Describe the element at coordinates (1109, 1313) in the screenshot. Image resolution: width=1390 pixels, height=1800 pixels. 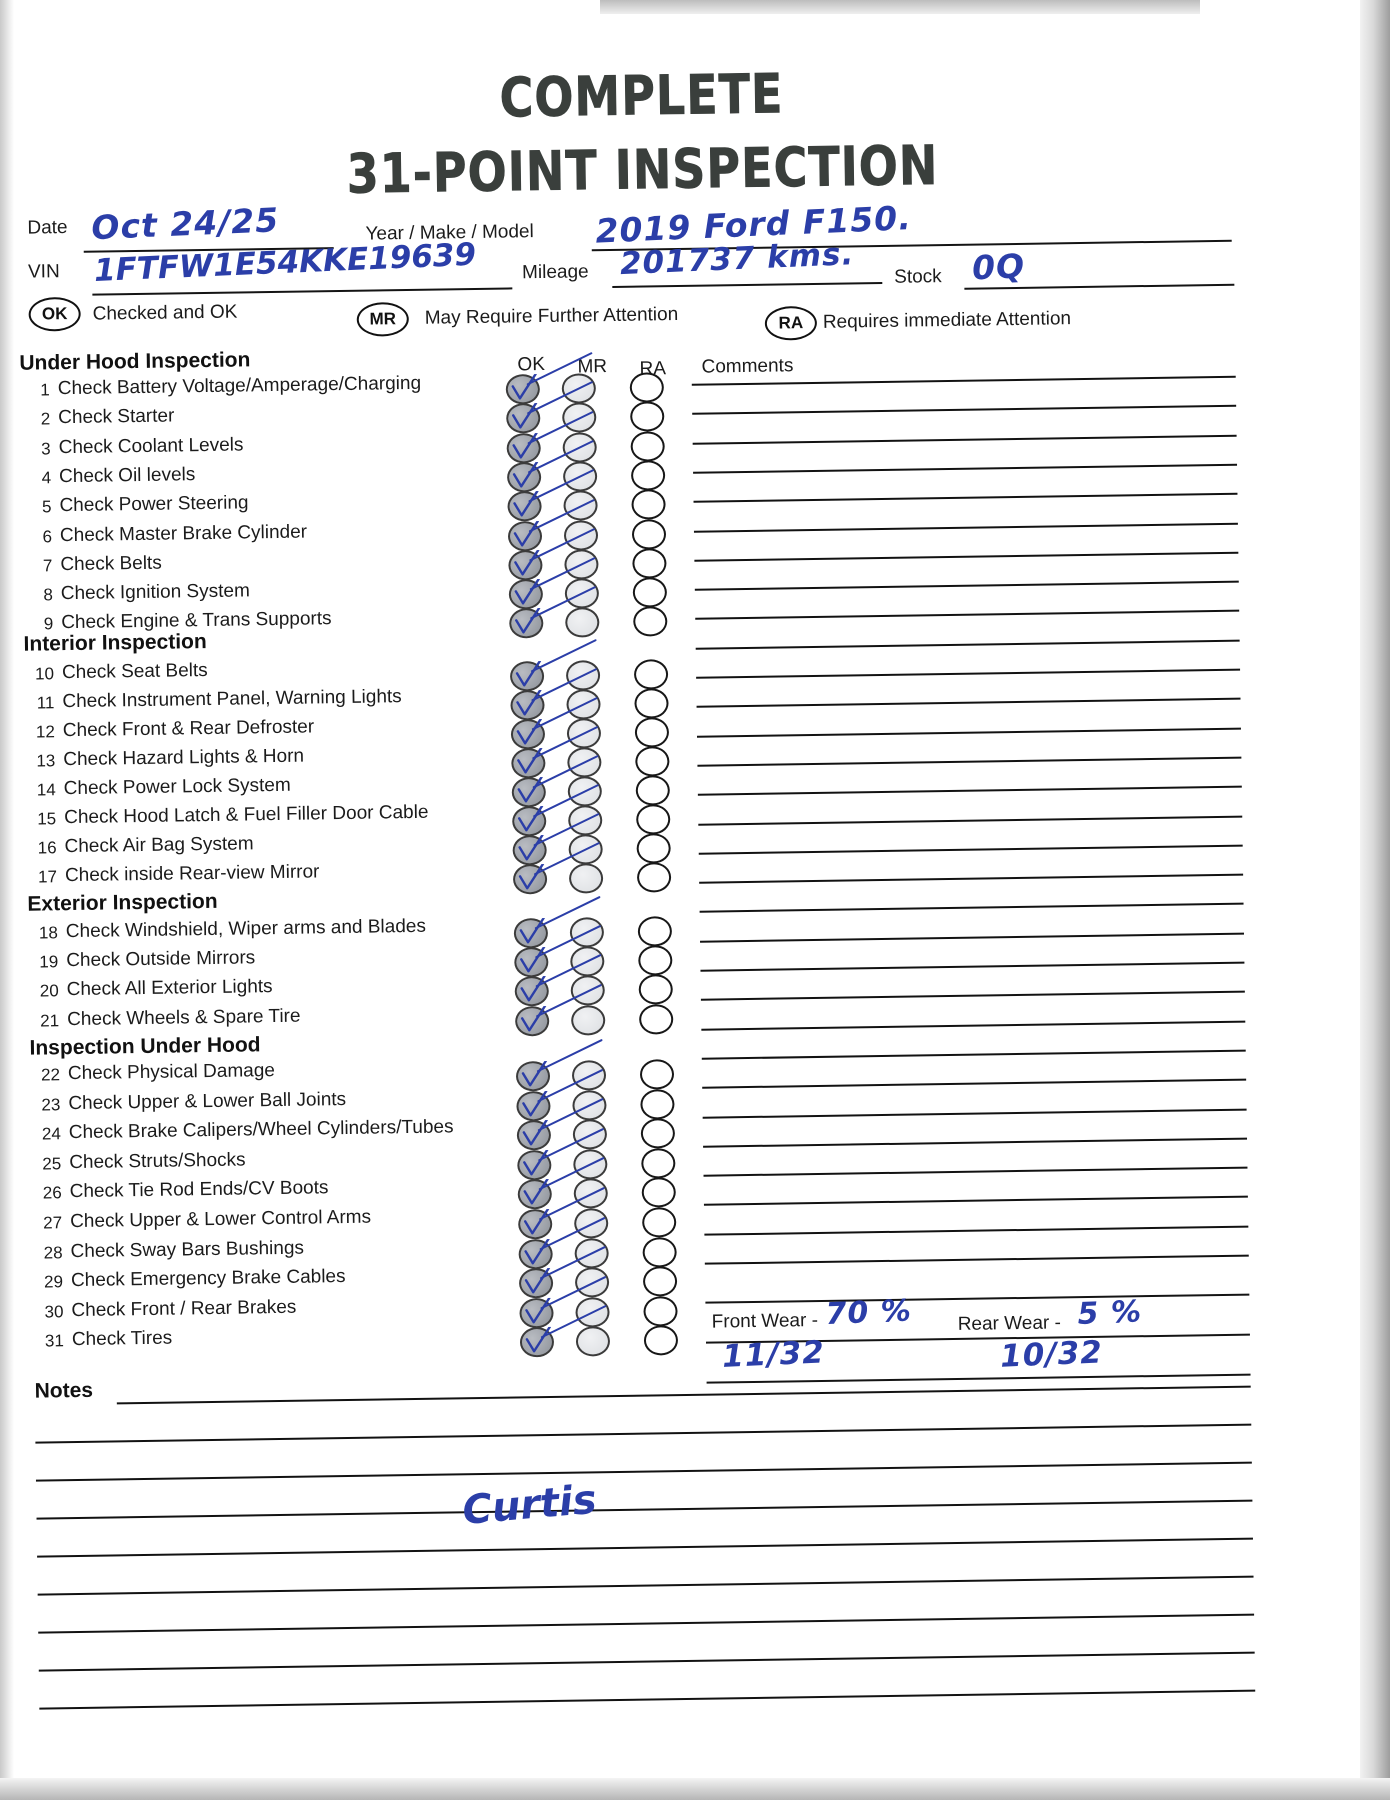
I see `rear-wear-value: 5 %` at that location.